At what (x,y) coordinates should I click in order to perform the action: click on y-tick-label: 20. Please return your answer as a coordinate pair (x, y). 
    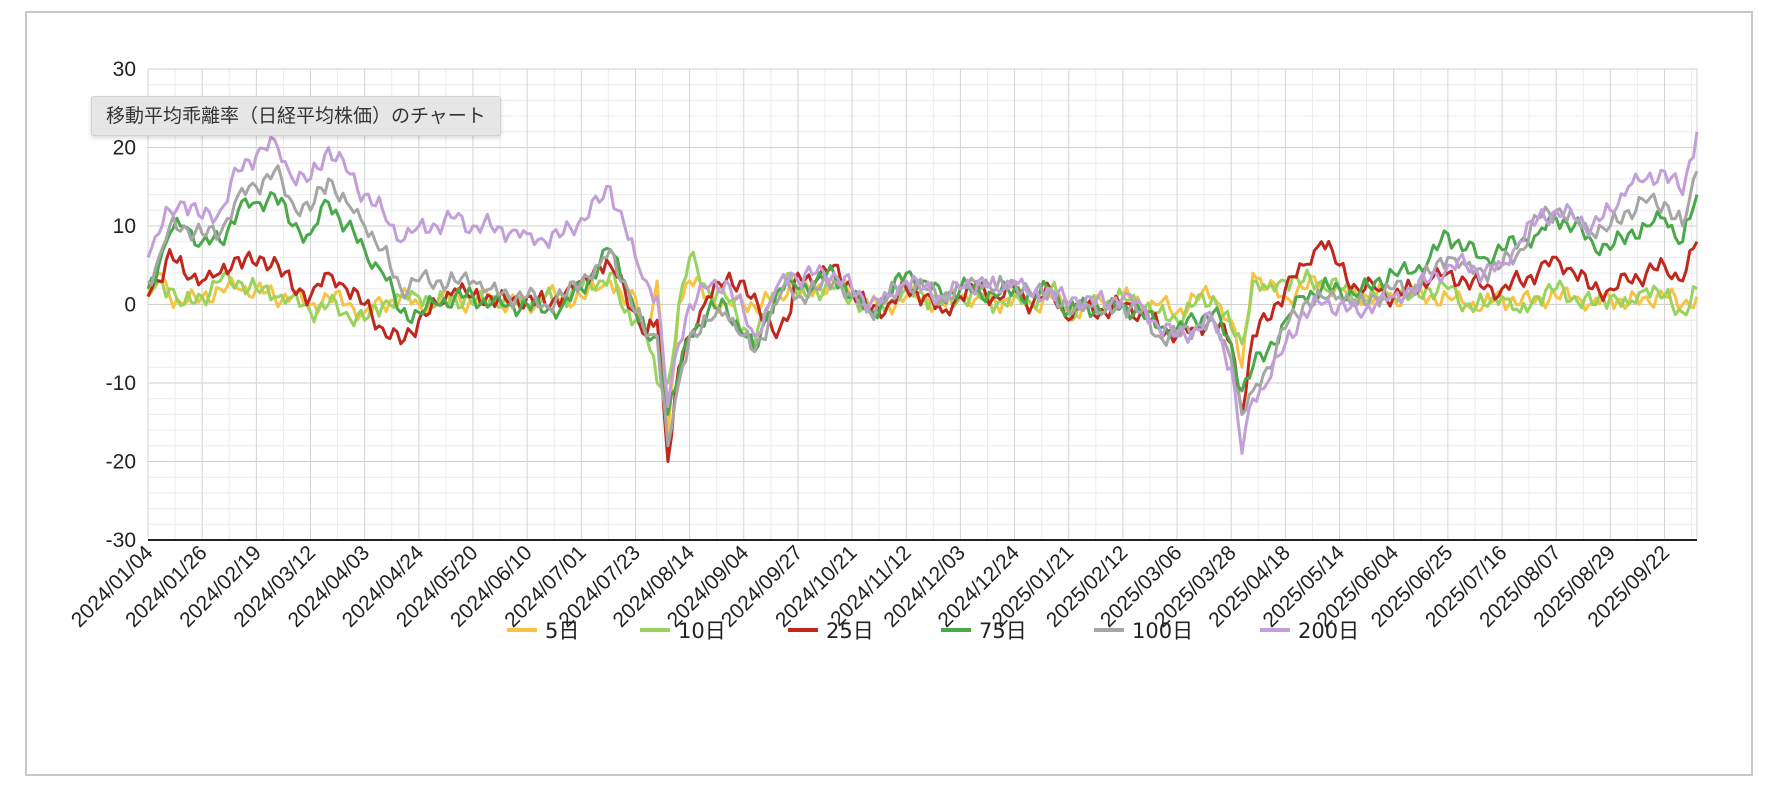
    Looking at the image, I should click on (124, 148).